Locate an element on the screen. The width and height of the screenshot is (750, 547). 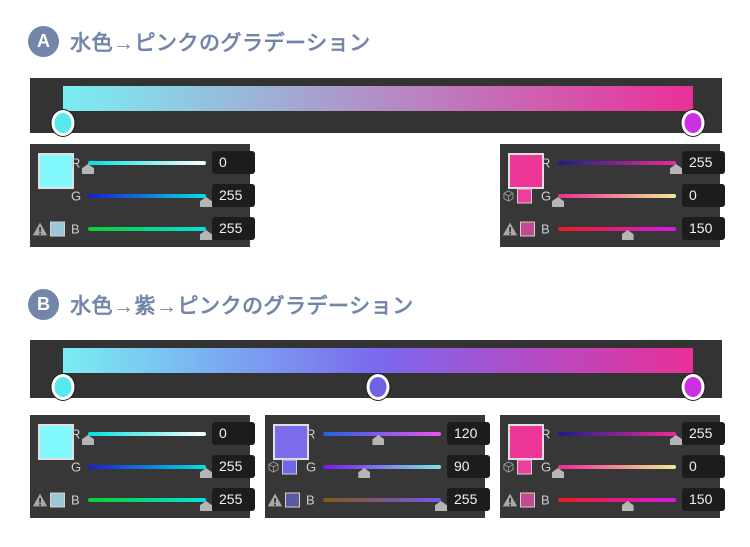
color-panel-b-pink: R 255 G 0 B 150 is located at coordinates (612, 466).